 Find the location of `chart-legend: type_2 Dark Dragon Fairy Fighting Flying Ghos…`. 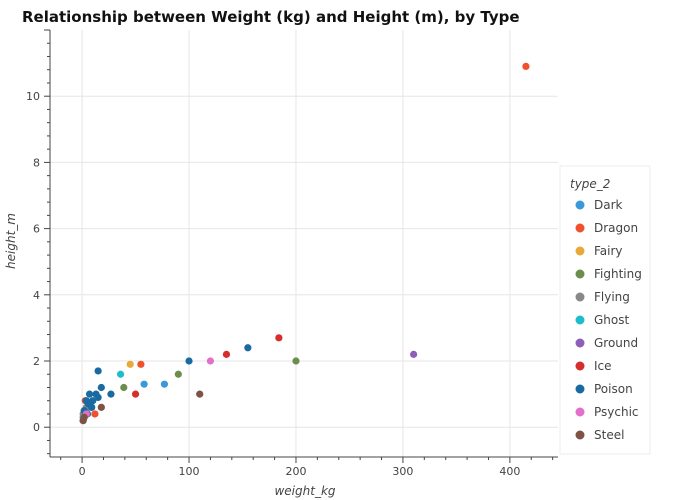

chart-legend: type_2 Dark Dragon Fairy Fighting Flying Ghos… is located at coordinates (605, 310).